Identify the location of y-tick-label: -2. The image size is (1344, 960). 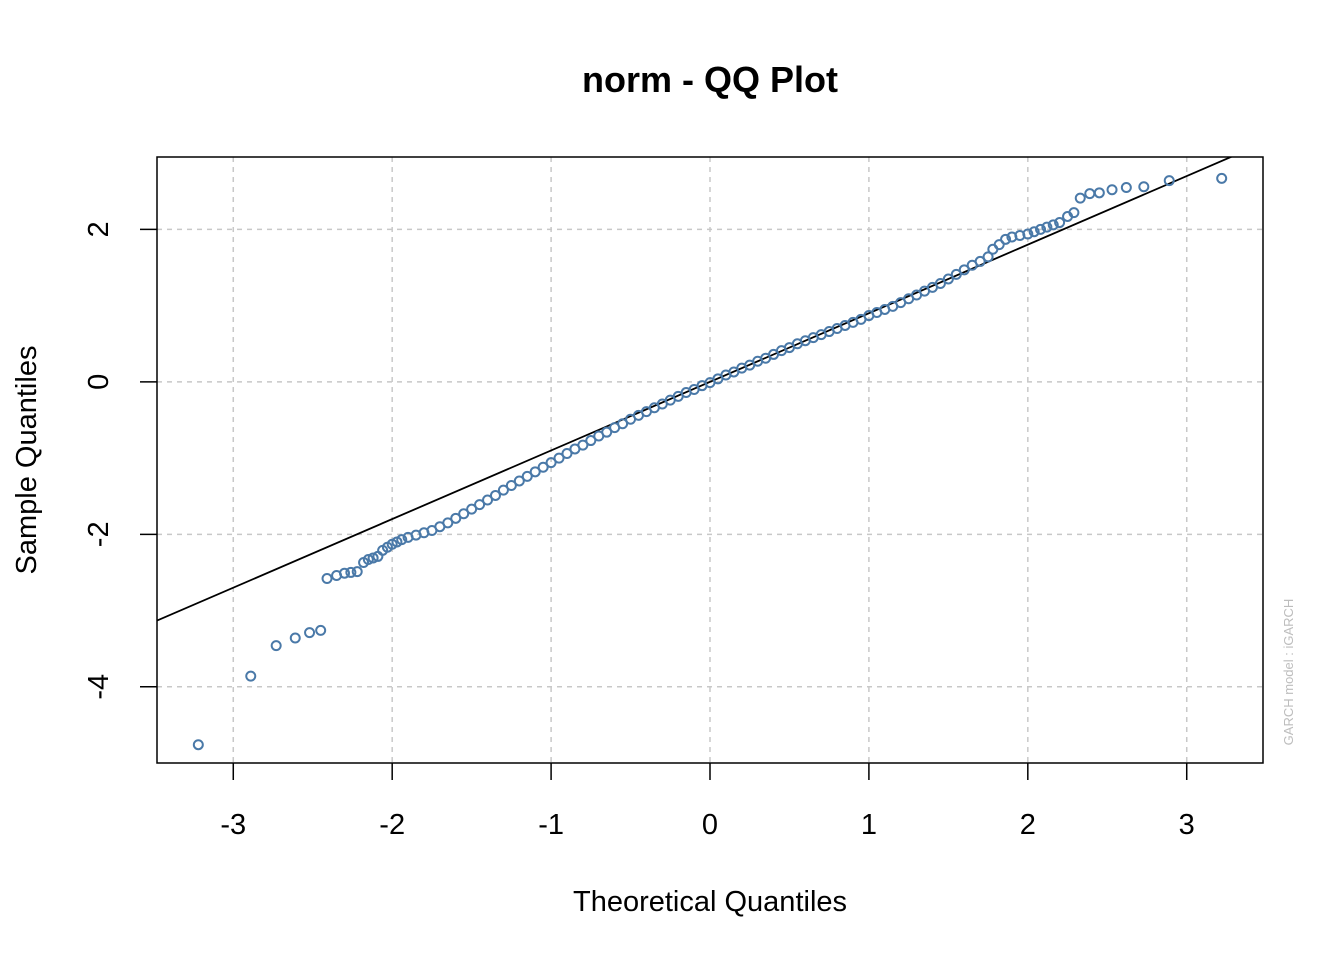
(99, 534).